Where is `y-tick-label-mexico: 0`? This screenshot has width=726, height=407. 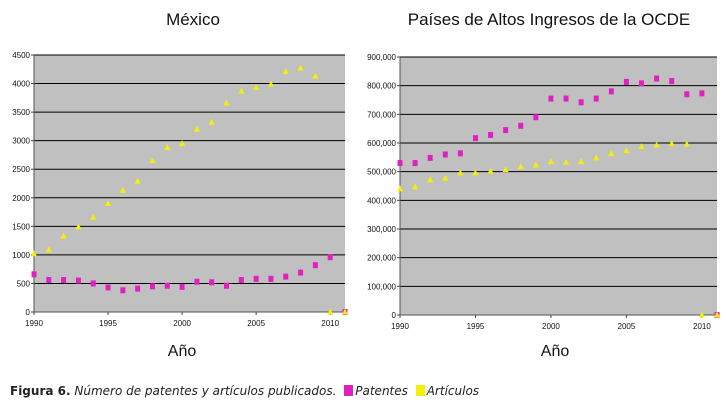 y-tick-label-mexico: 0 is located at coordinates (28, 312).